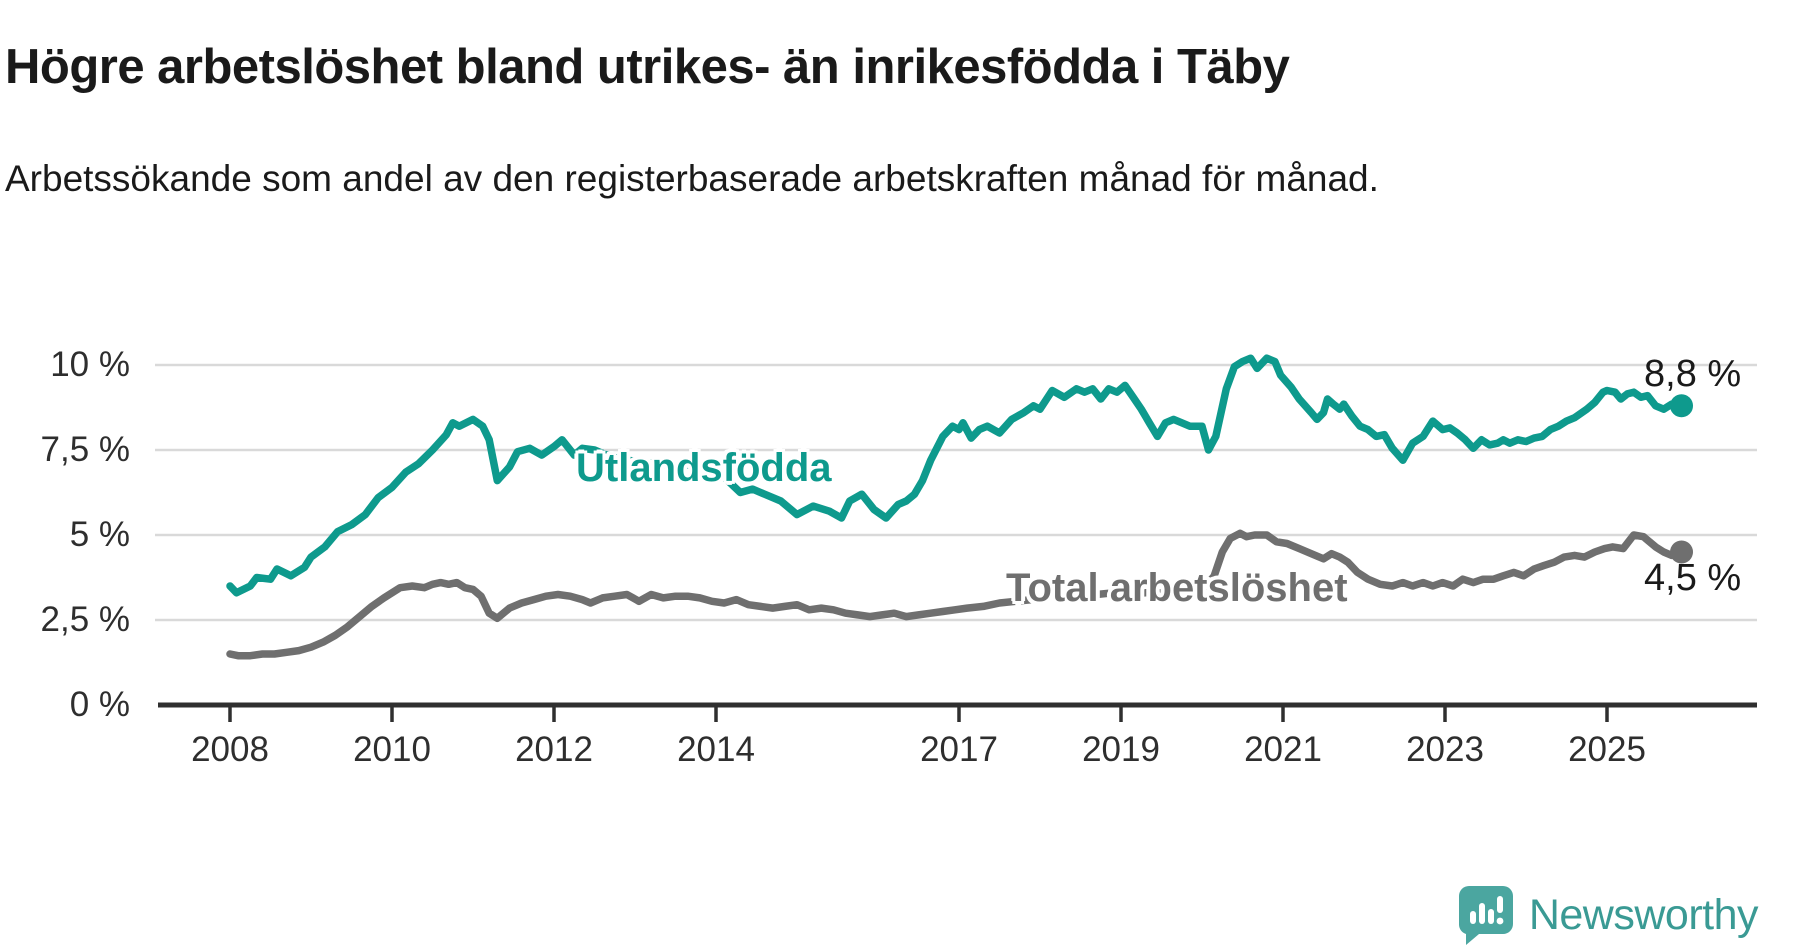 This screenshot has height=948, width=1800. I want to click on x-tick-label: 2012, so click(554, 749).